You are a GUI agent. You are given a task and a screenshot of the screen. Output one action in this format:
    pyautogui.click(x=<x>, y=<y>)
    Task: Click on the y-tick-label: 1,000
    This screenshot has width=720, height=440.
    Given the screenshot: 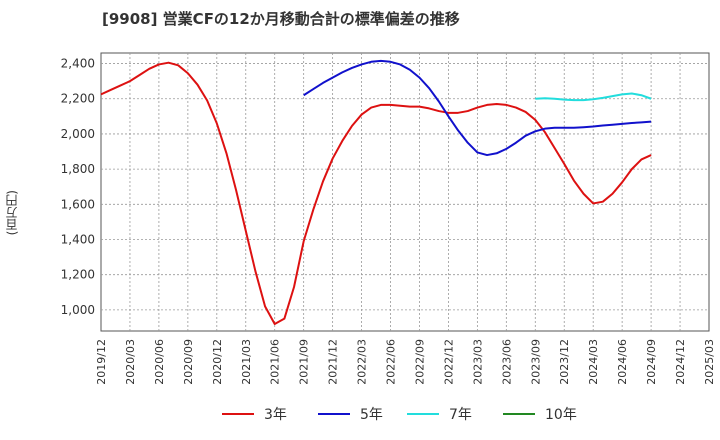 What is the action you would take?
    pyautogui.click(x=78, y=310)
    